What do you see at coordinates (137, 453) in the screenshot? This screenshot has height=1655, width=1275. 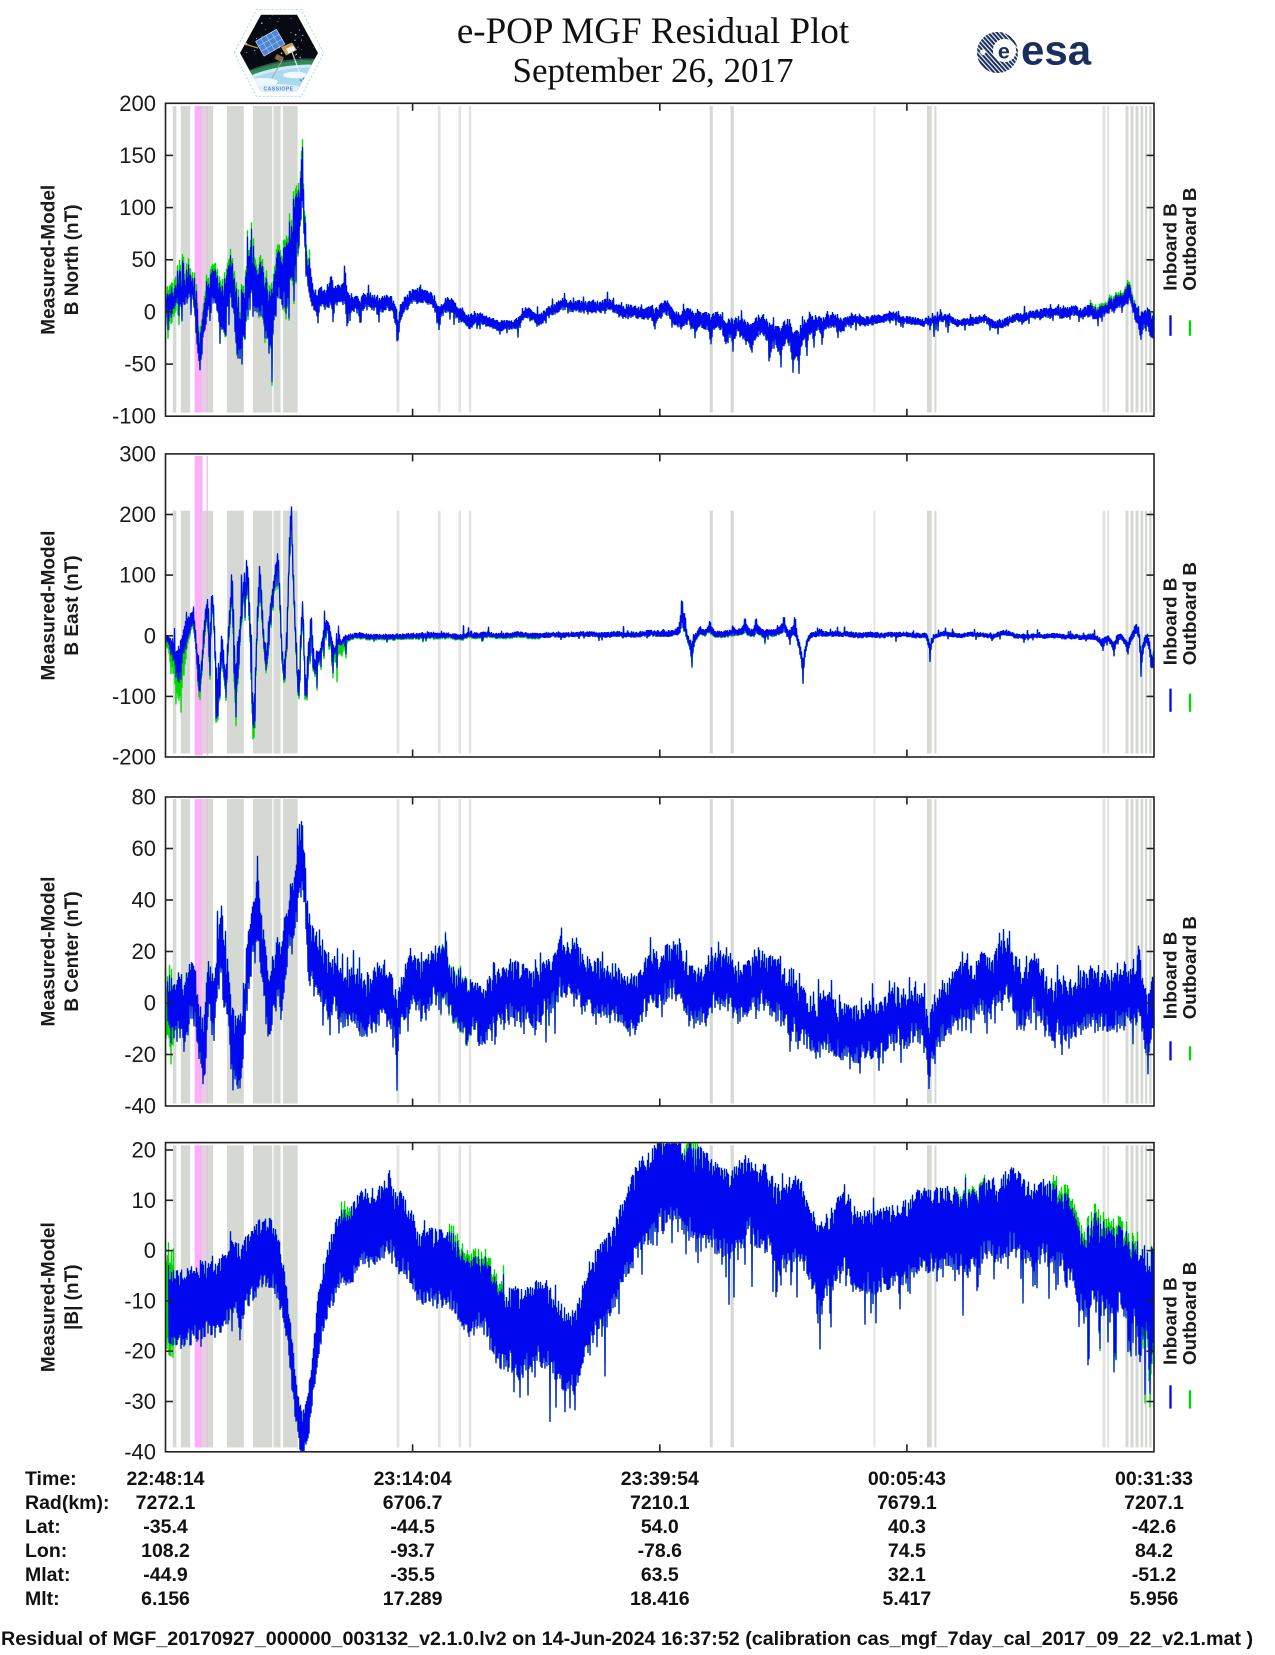 I see `svg-text: 300` at bounding box center [137, 453].